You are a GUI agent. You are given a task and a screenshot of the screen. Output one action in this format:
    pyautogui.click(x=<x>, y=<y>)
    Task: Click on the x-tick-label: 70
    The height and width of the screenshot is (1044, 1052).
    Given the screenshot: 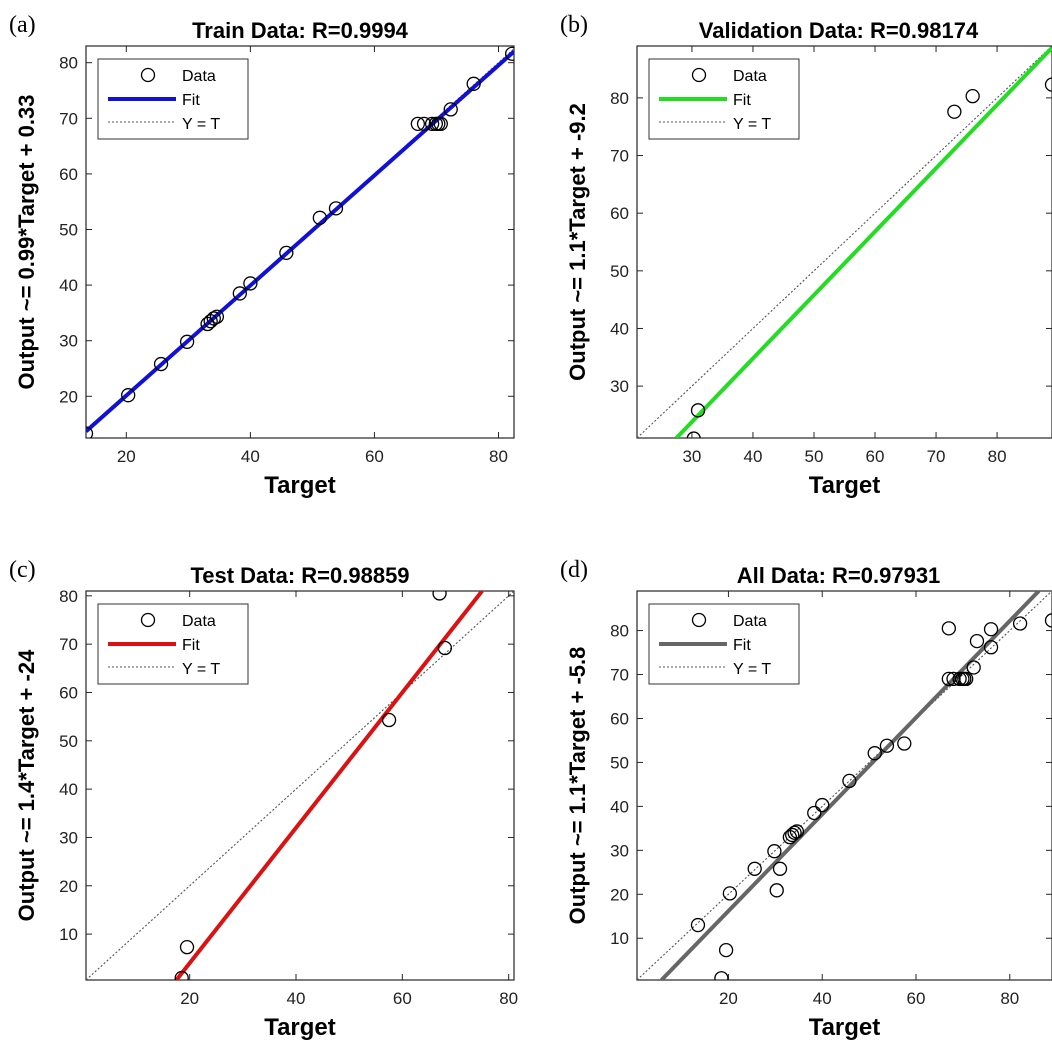 What is the action you would take?
    pyautogui.click(x=936, y=456)
    